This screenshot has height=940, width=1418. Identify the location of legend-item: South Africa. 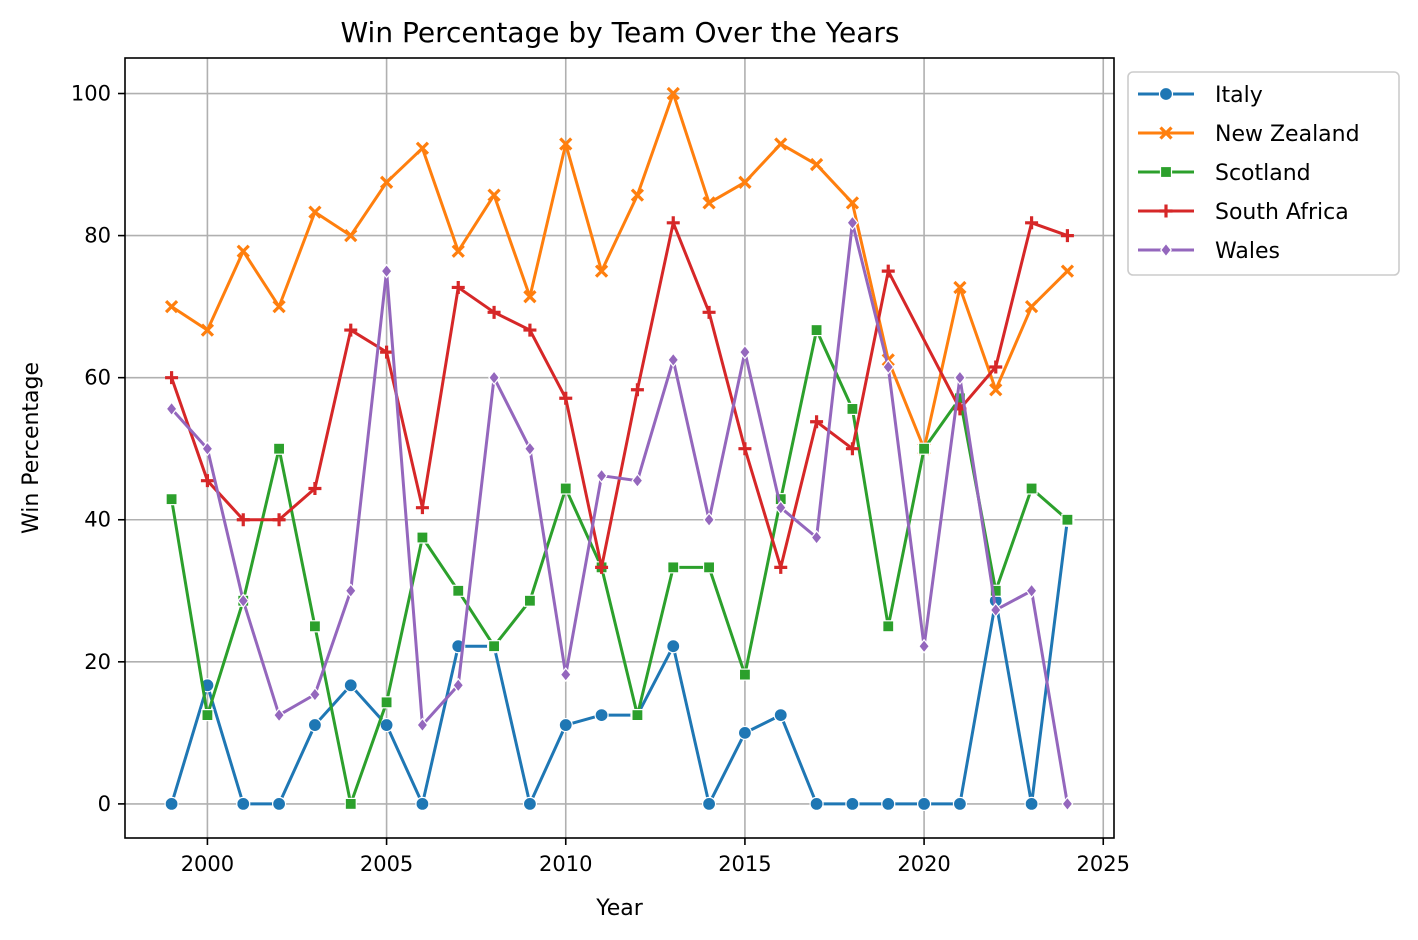
(1243, 212).